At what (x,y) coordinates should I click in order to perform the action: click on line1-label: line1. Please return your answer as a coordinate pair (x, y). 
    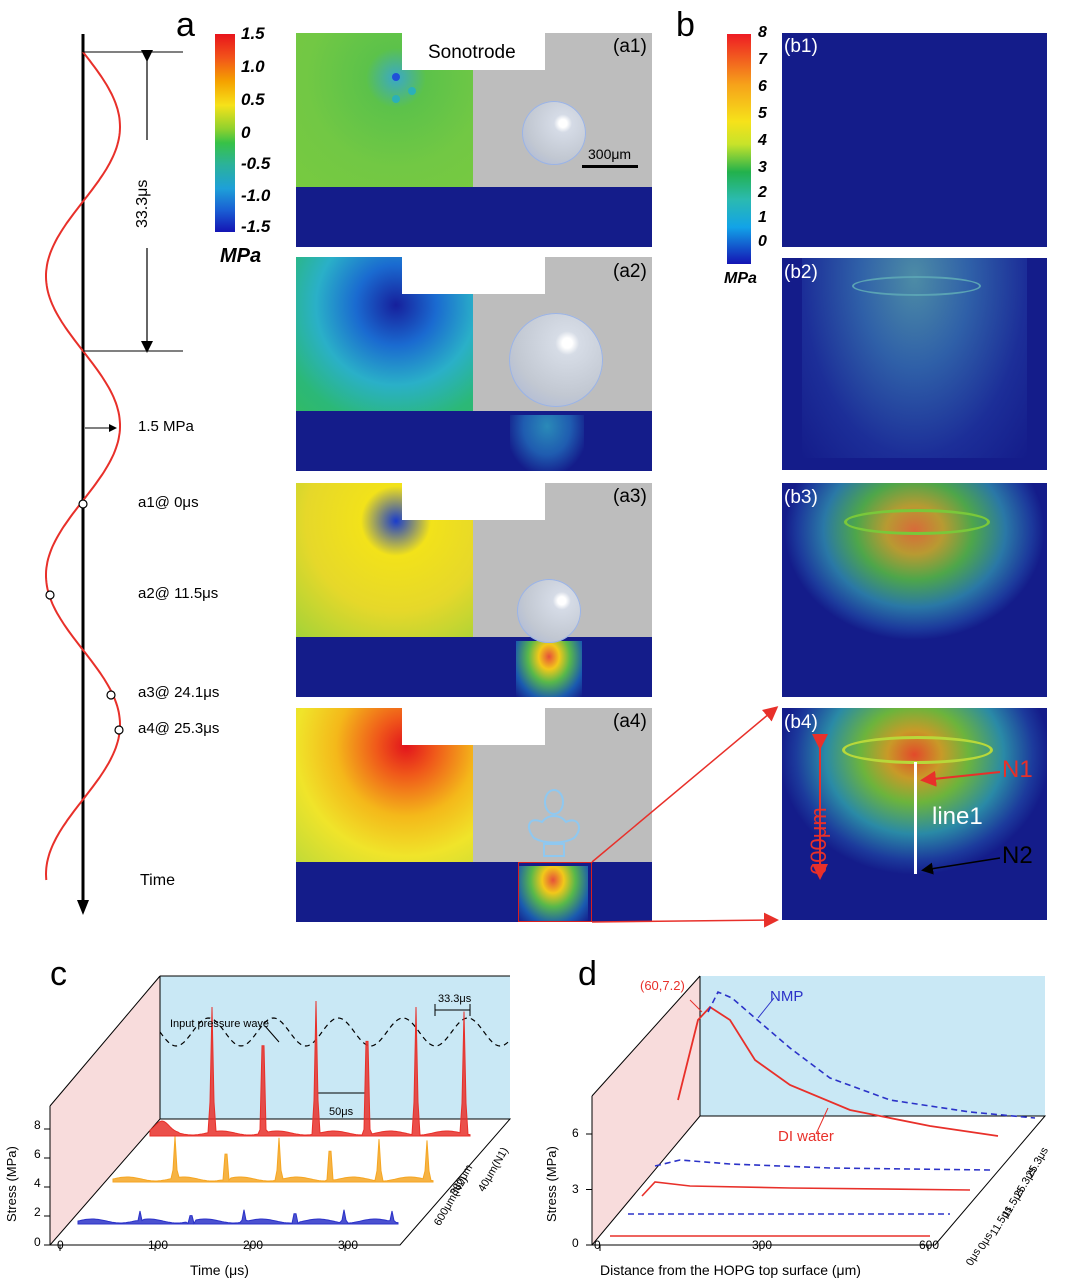
    Looking at the image, I should click on (957, 816).